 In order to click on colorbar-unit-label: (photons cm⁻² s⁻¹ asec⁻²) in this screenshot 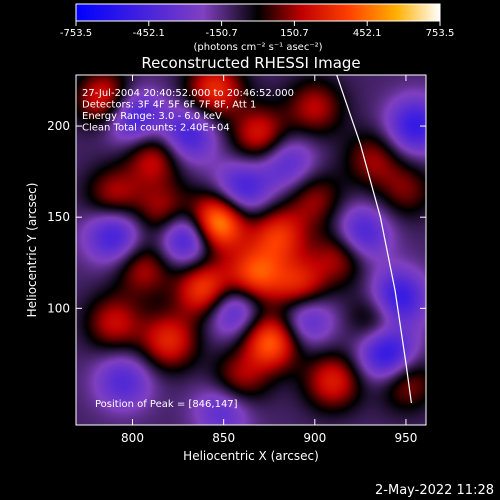, I will do `click(257, 47)`.